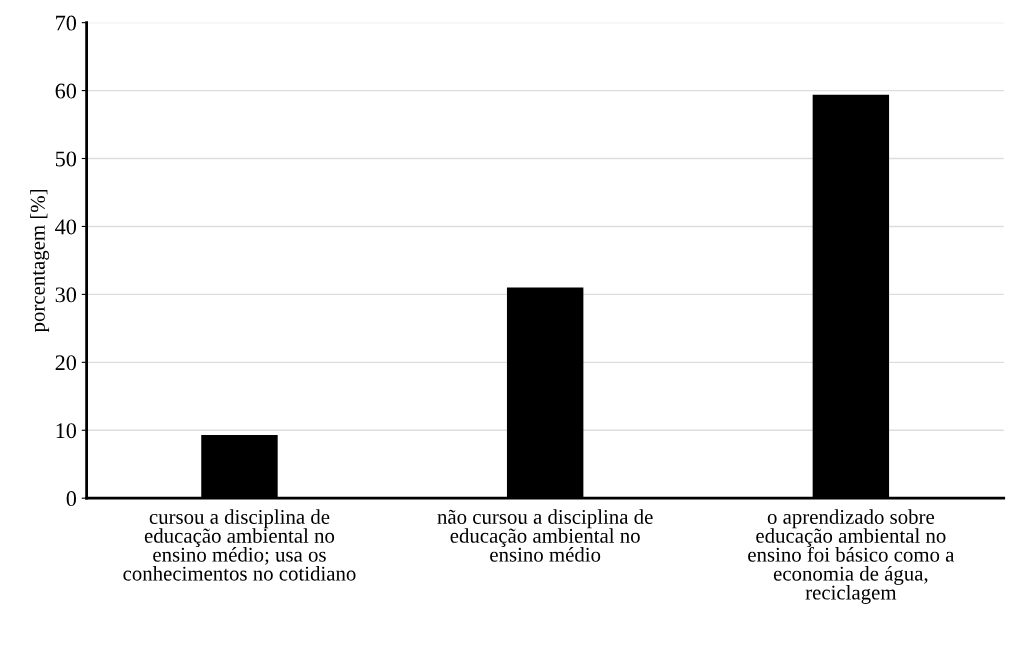 The height and width of the screenshot is (647, 1019). Describe the element at coordinates (66, 431) in the screenshot. I see `y-tick-label: 10` at that location.